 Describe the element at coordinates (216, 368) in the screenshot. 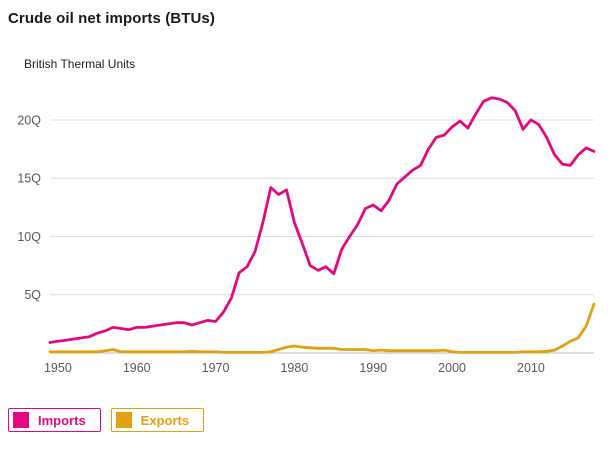

I see `x-tick-1970: 1970` at that location.